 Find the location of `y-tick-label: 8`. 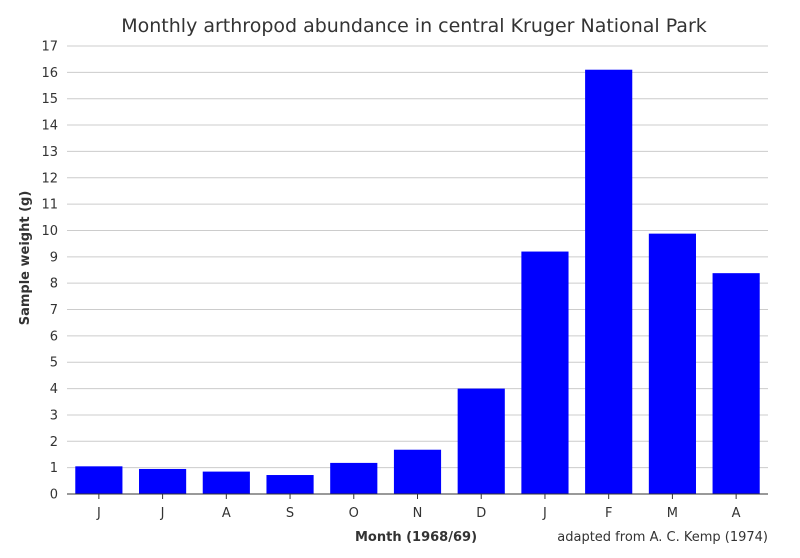

y-tick-label: 8 is located at coordinates (54, 284).